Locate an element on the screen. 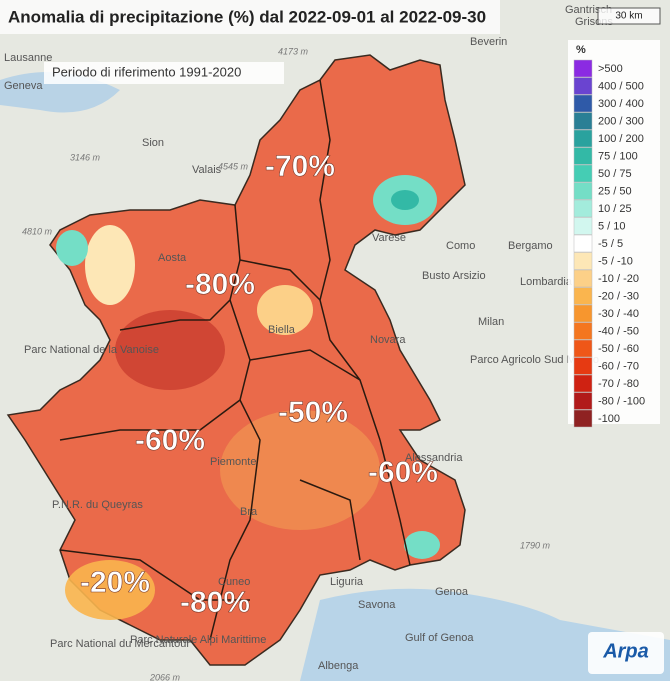  place-label: Geneva is located at coordinates (23, 86).